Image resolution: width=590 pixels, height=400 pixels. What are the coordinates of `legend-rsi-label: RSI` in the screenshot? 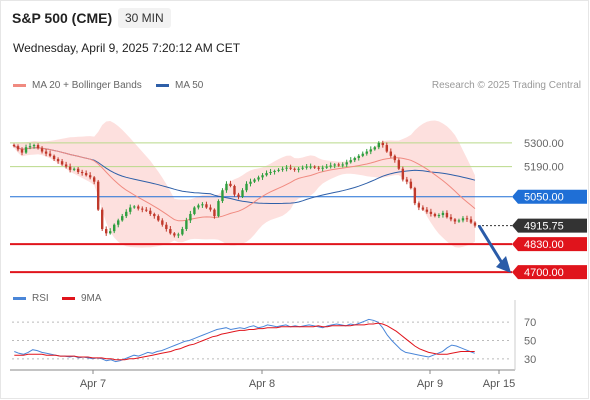 It's located at (40, 298).